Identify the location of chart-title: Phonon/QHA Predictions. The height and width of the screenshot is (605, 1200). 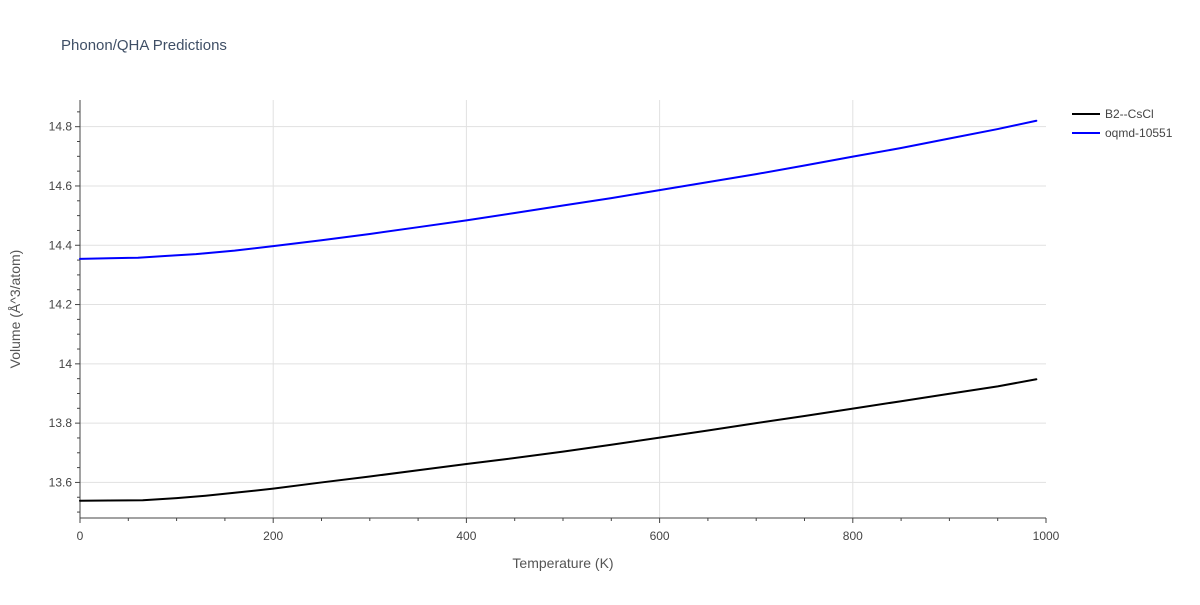
(144, 45).